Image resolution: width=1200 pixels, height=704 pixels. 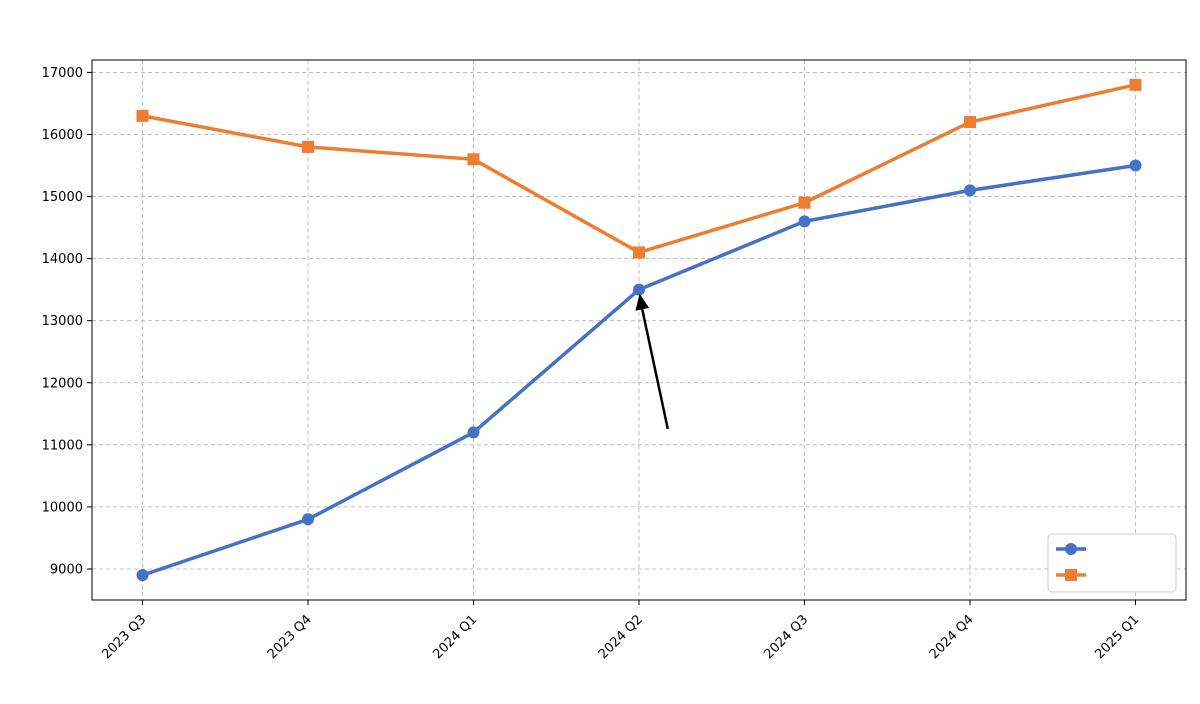 I want to click on y-tick-label: 11000, so click(x=62, y=445).